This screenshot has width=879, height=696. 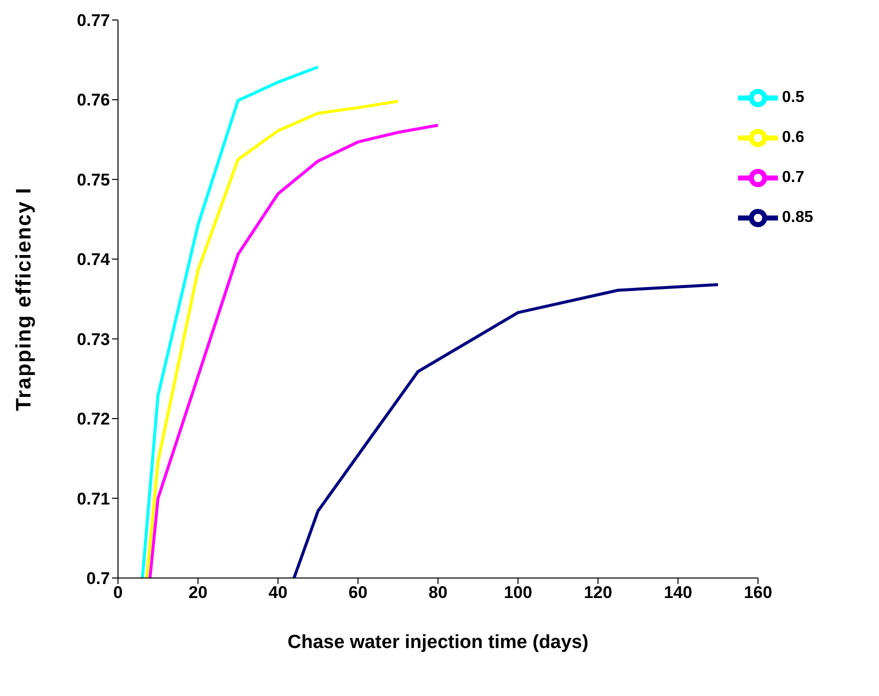 What do you see at coordinates (93, 260) in the screenshot?
I see `y-tick-label: 0.74` at bounding box center [93, 260].